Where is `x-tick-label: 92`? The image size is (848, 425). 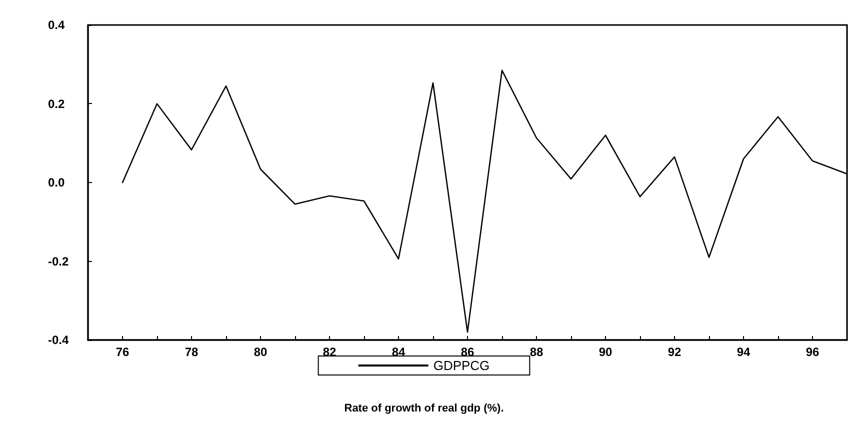 x-tick-label: 92 is located at coordinates (675, 352).